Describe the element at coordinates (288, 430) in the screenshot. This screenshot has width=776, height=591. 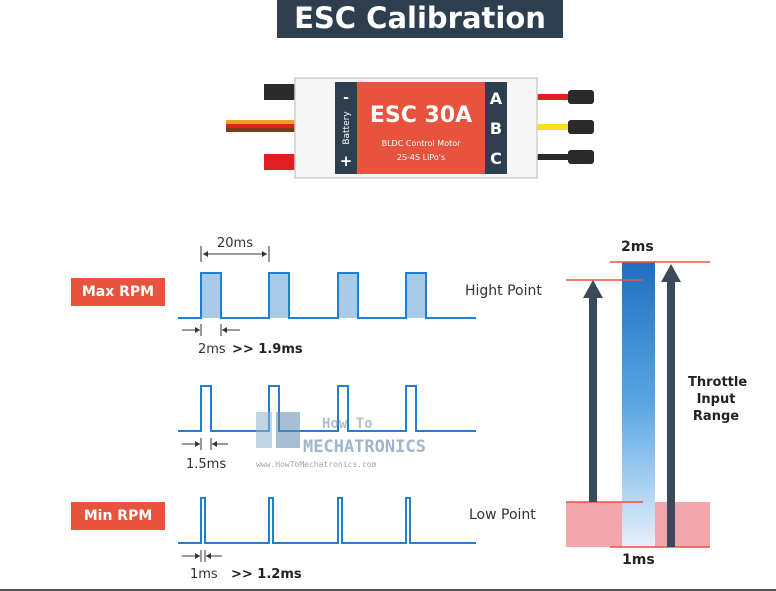
I see `watermark-logo-right` at that location.